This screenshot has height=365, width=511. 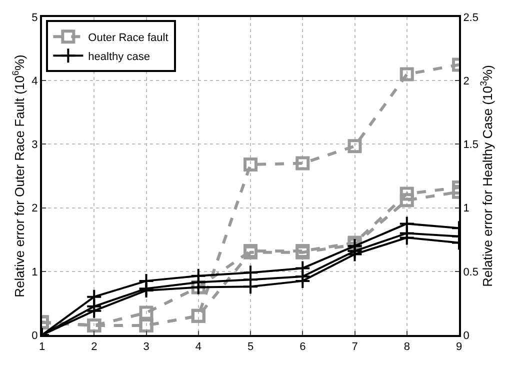 I want to click on y-tick-label: 3, so click(x=35, y=145).